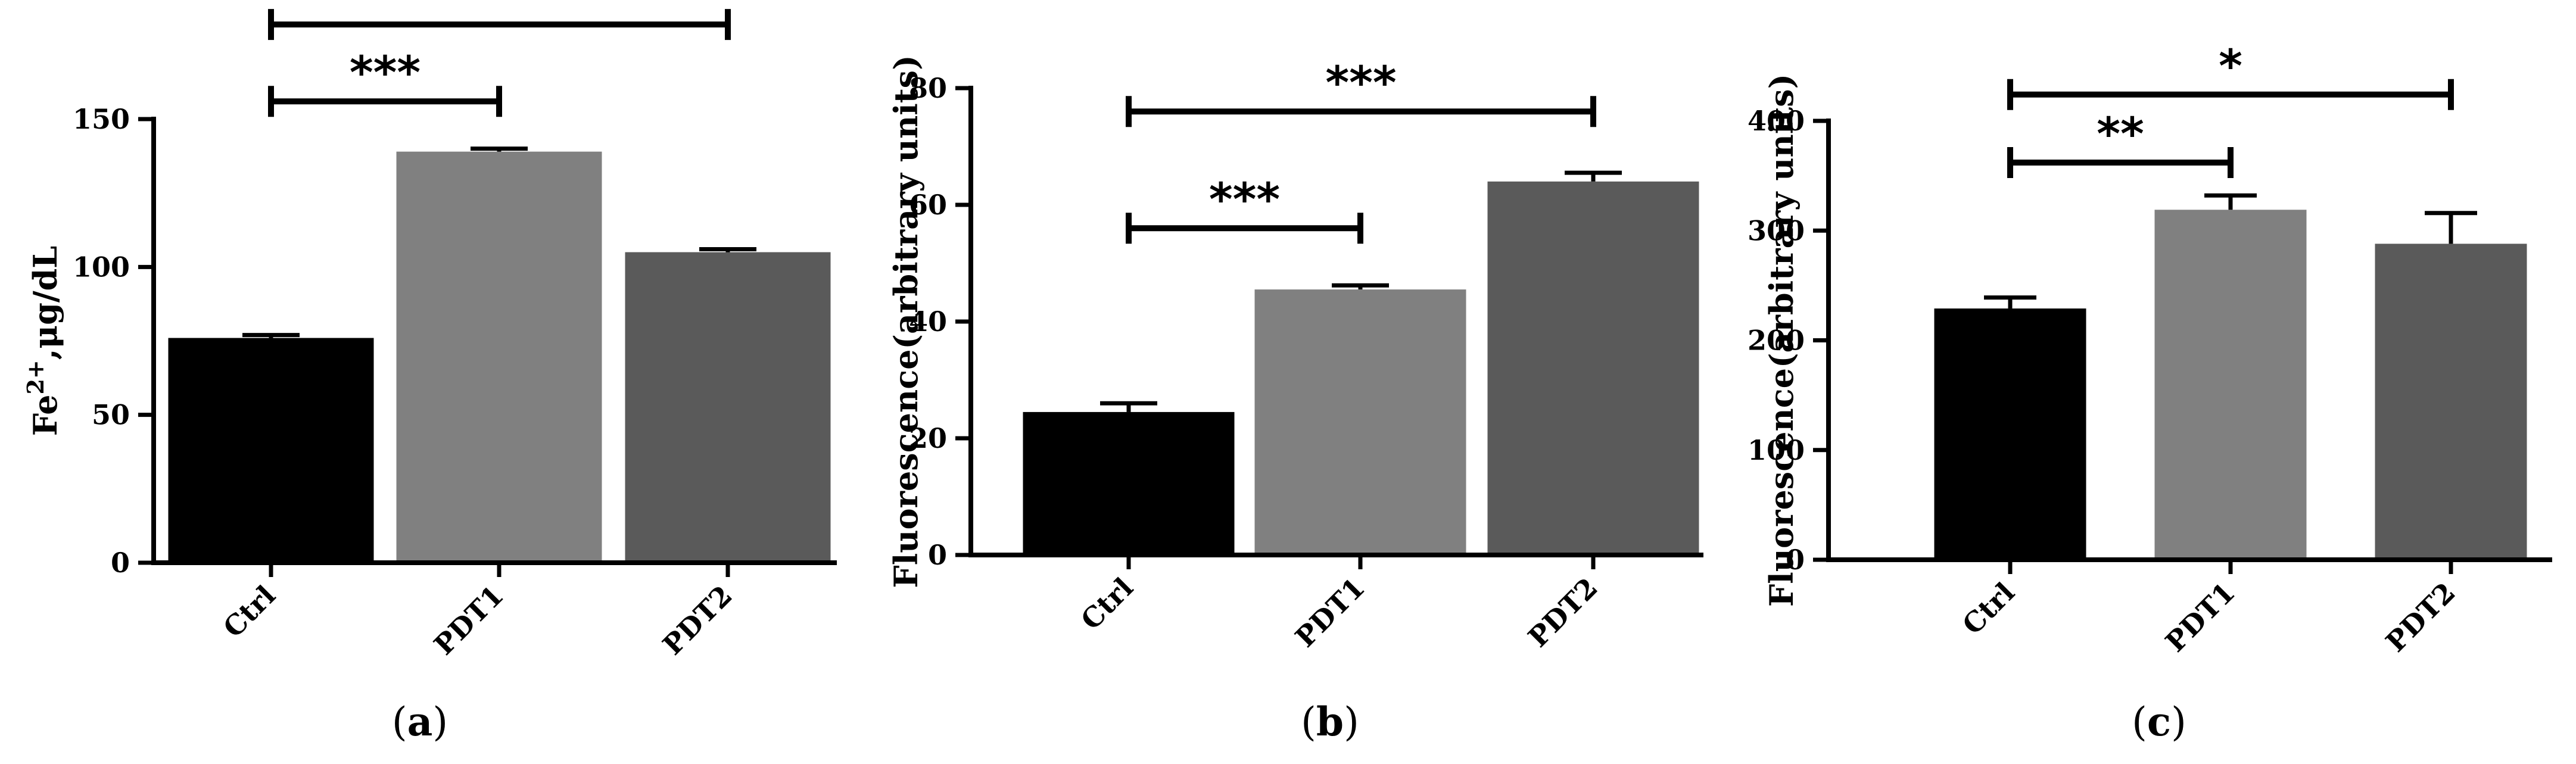 Image resolution: width=2576 pixels, height=764 pixels. Describe the element at coordinates (928, 88) in the screenshot. I see `y-tick-label: 80` at that location.